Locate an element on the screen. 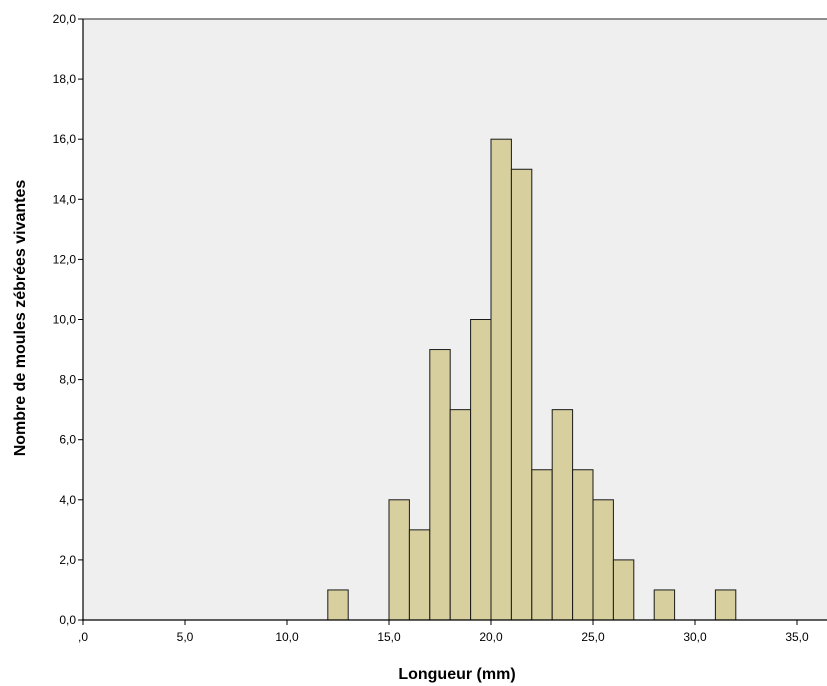 The image size is (827, 686). x-tick-label: 5,0 is located at coordinates (185, 637).